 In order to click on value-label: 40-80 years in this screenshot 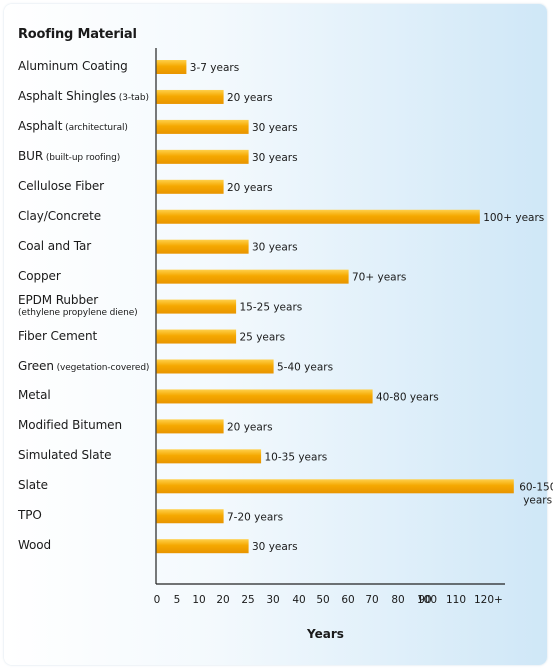, I will do `click(407, 397)`.